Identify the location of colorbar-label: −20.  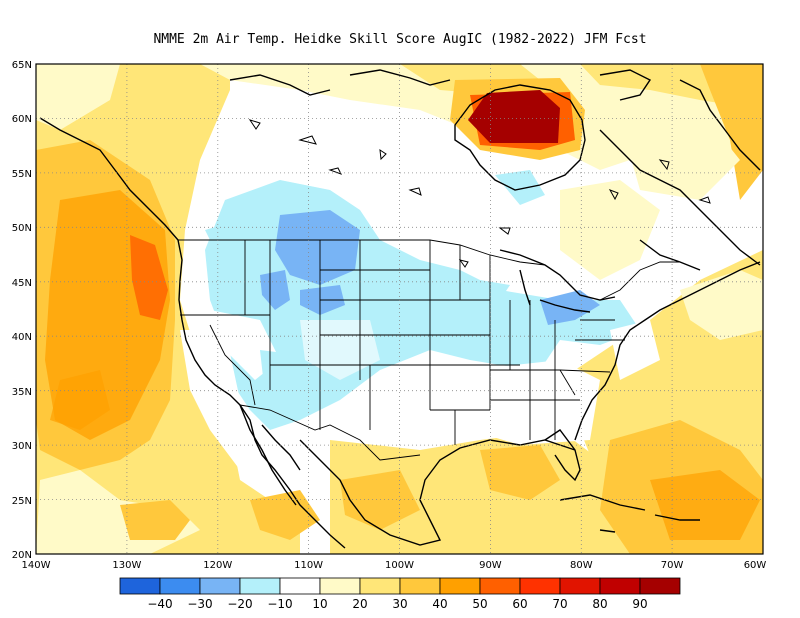
(239, 604).